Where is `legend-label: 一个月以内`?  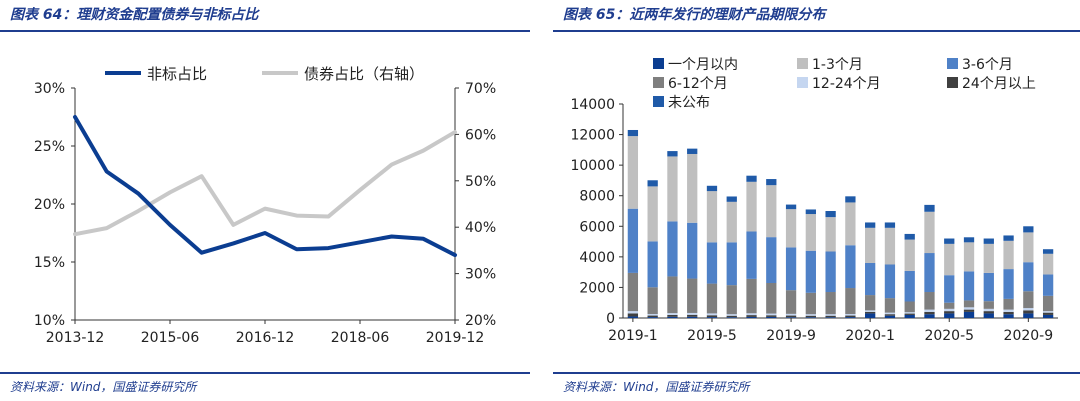
legend-label: 一个月以内 is located at coordinates (703, 65).